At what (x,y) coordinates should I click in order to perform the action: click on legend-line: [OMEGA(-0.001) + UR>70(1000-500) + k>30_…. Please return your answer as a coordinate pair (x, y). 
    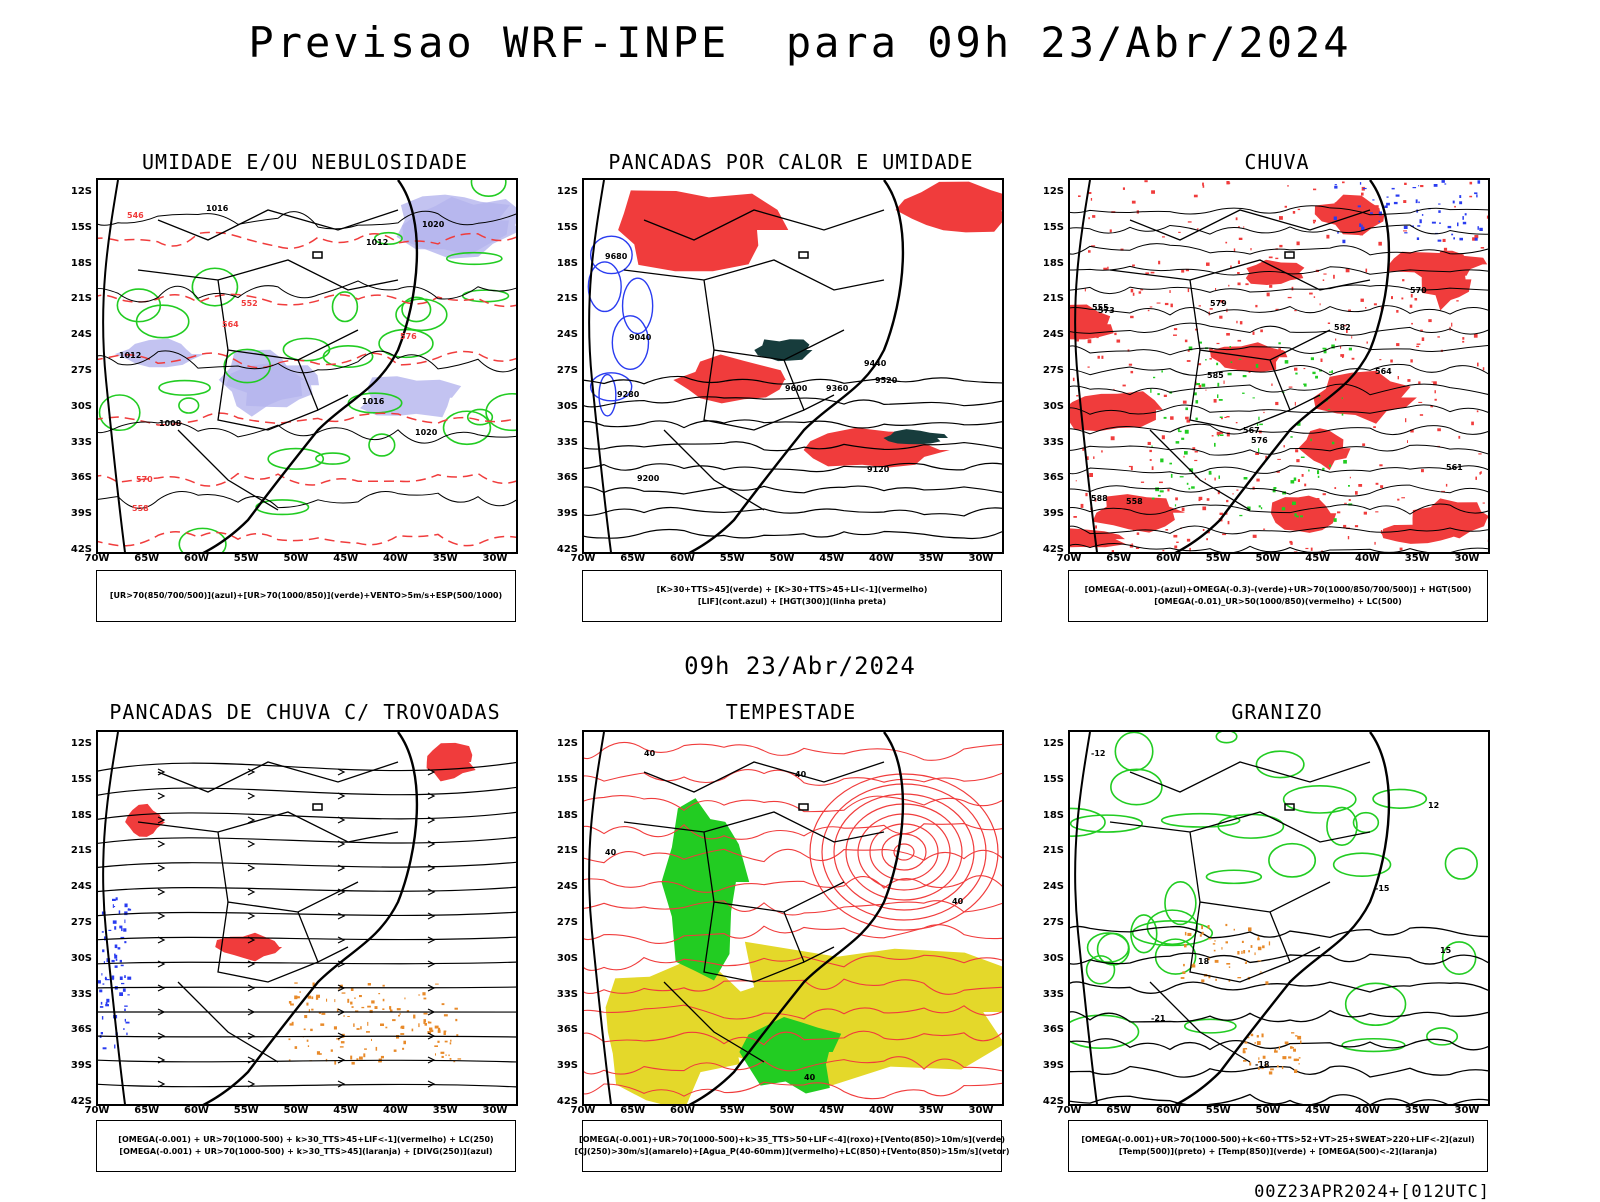
    Looking at the image, I should click on (305, 1140).